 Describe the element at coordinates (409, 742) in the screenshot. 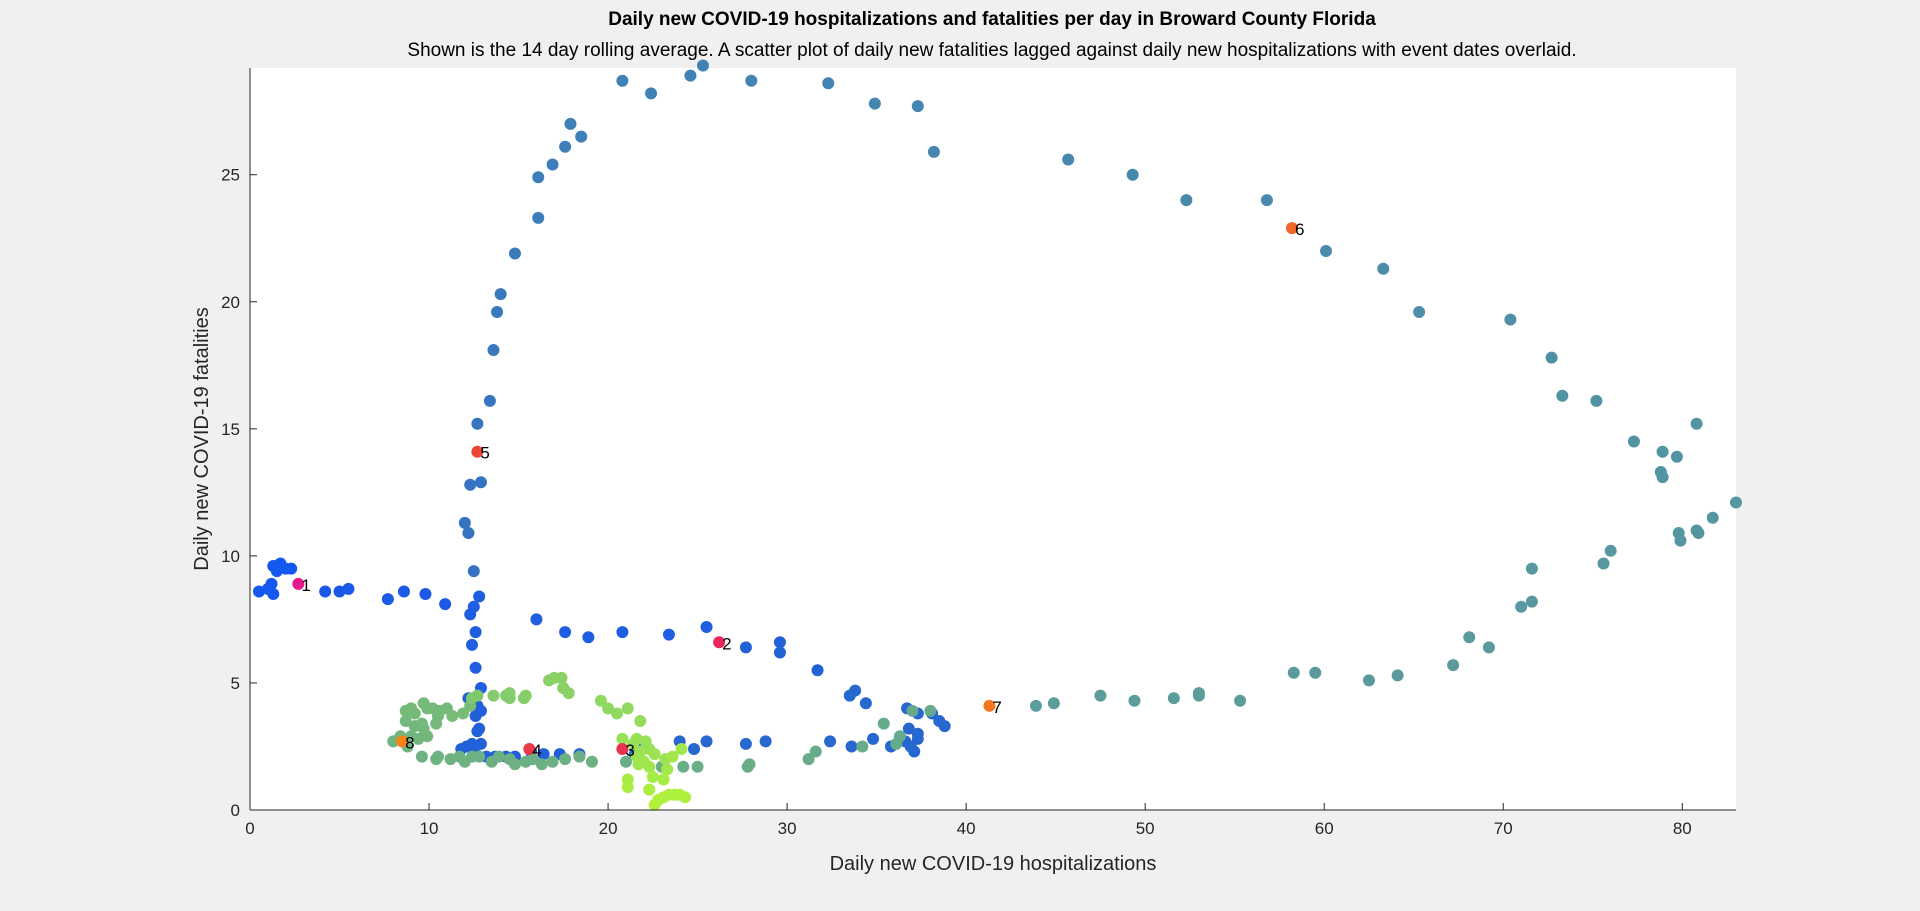

I see `event-label: 8` at that location.